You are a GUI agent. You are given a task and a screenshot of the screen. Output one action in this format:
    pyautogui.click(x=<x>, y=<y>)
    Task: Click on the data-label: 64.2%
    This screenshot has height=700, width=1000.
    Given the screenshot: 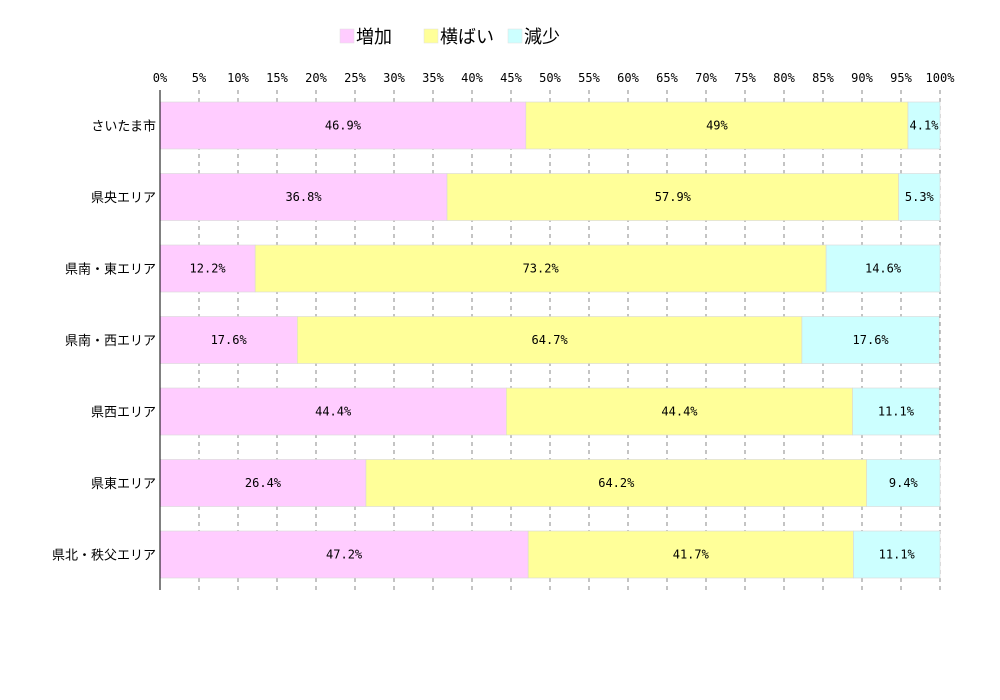 What is the action you would take?
    pyautogui.click(x=616, y=483)
    